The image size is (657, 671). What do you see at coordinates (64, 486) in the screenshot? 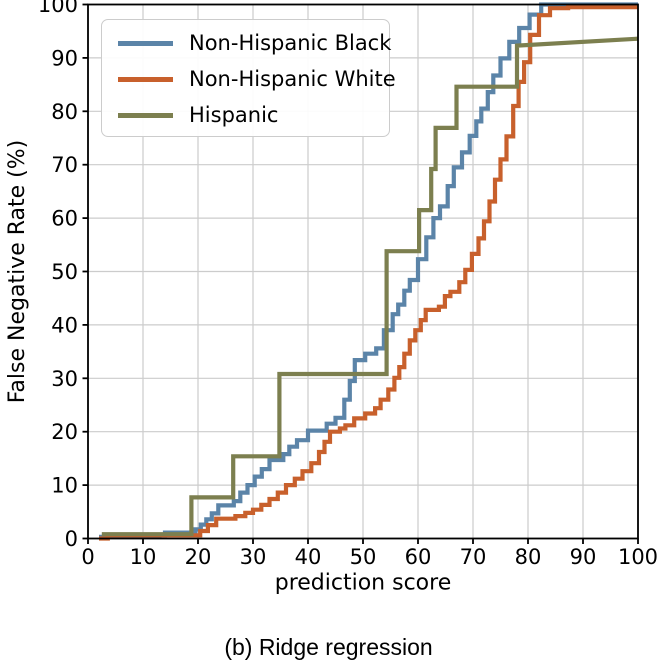
I see `y-tick-label: 10` at bounding box center [64, 486].